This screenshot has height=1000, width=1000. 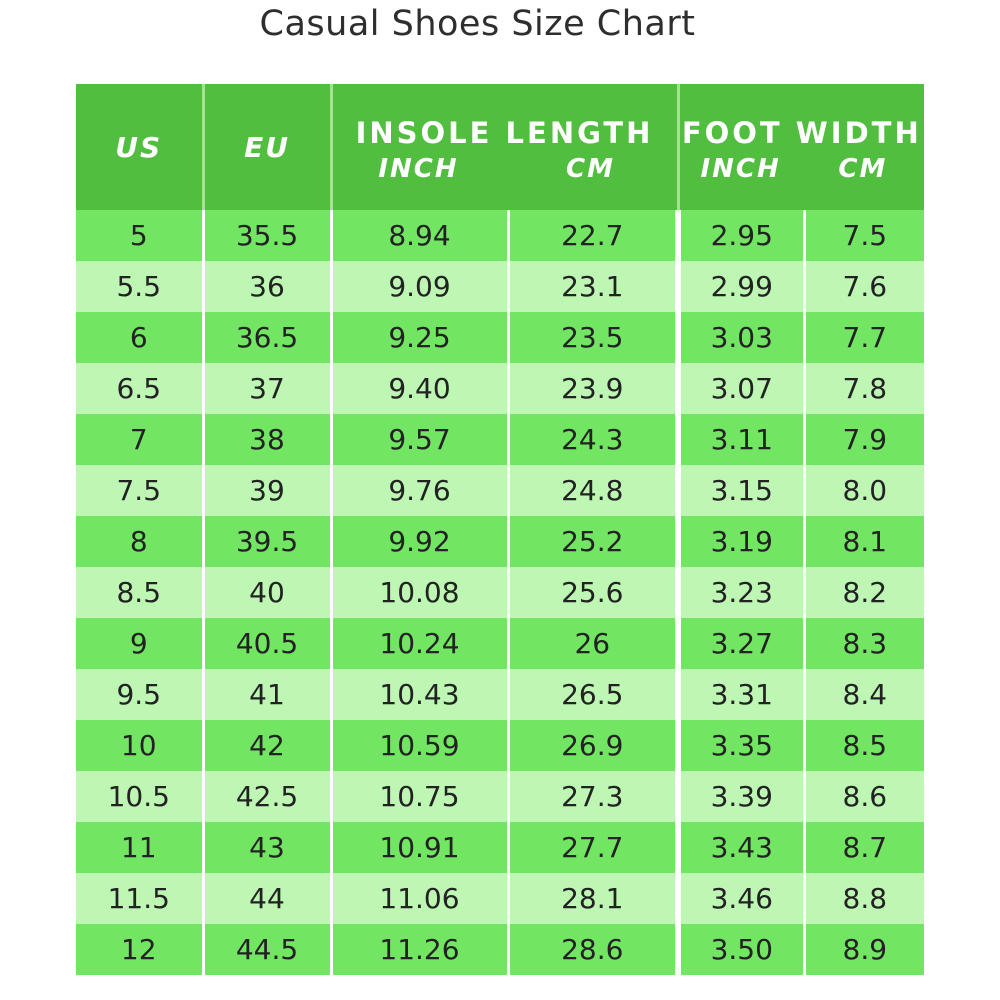 I want to click on cell-width-inch: 2.99, so click(x=740, y=286).